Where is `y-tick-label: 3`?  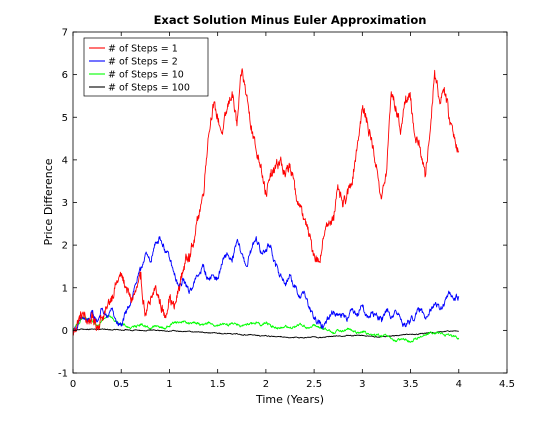 y-tick-label: 3 is located at coordinates (65, 203).